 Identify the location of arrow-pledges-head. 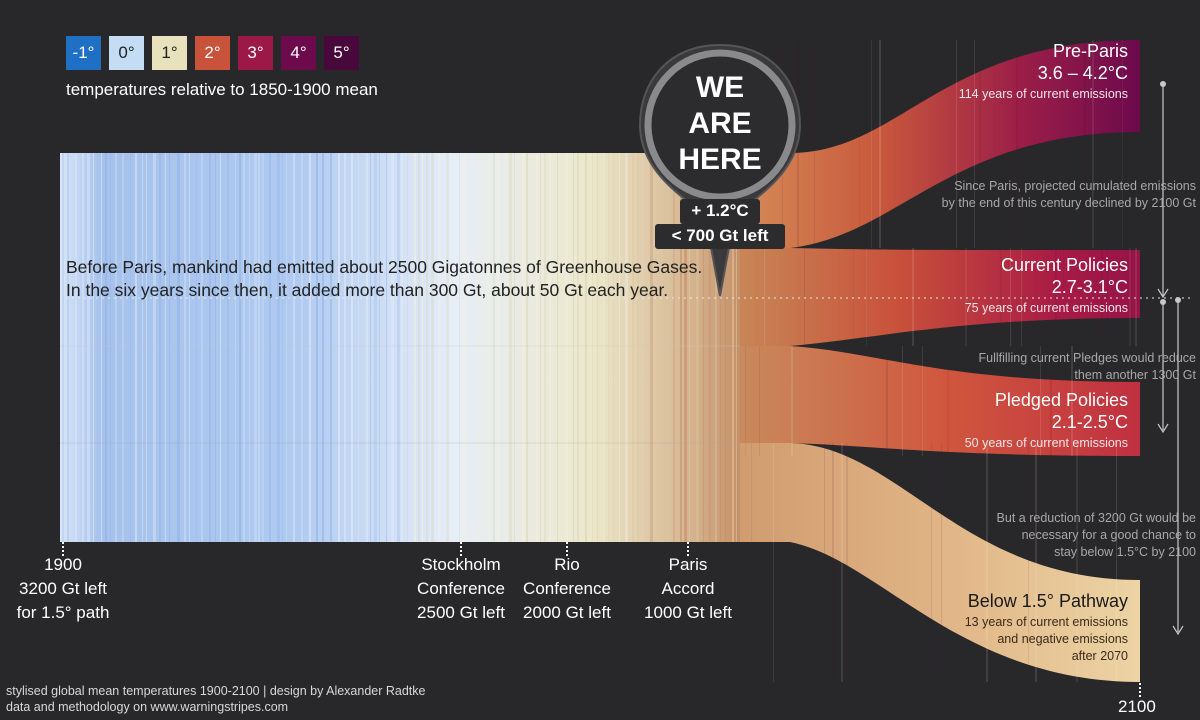
(1163, 428).